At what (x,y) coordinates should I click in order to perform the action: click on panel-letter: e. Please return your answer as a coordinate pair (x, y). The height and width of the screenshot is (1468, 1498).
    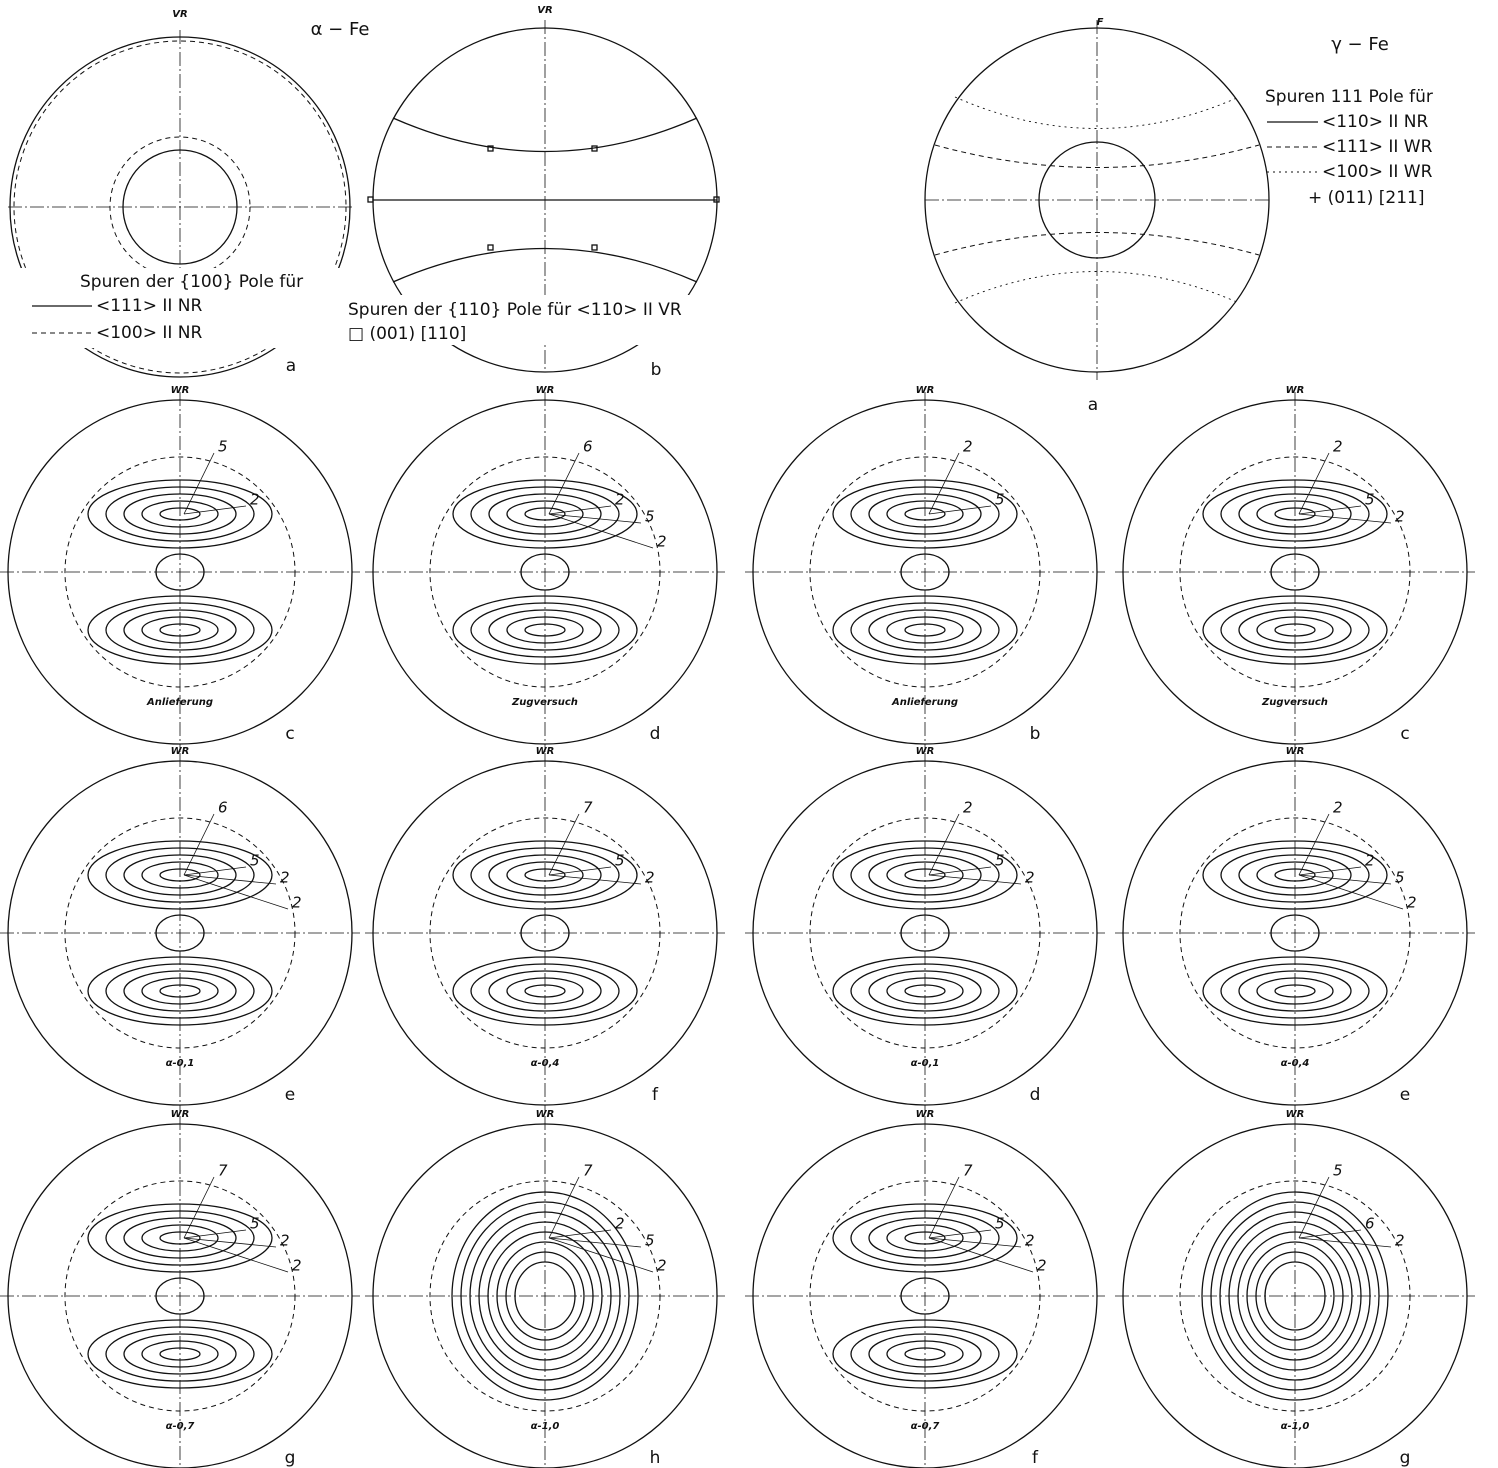
    Looking at the image, I should click on (290, 1095).